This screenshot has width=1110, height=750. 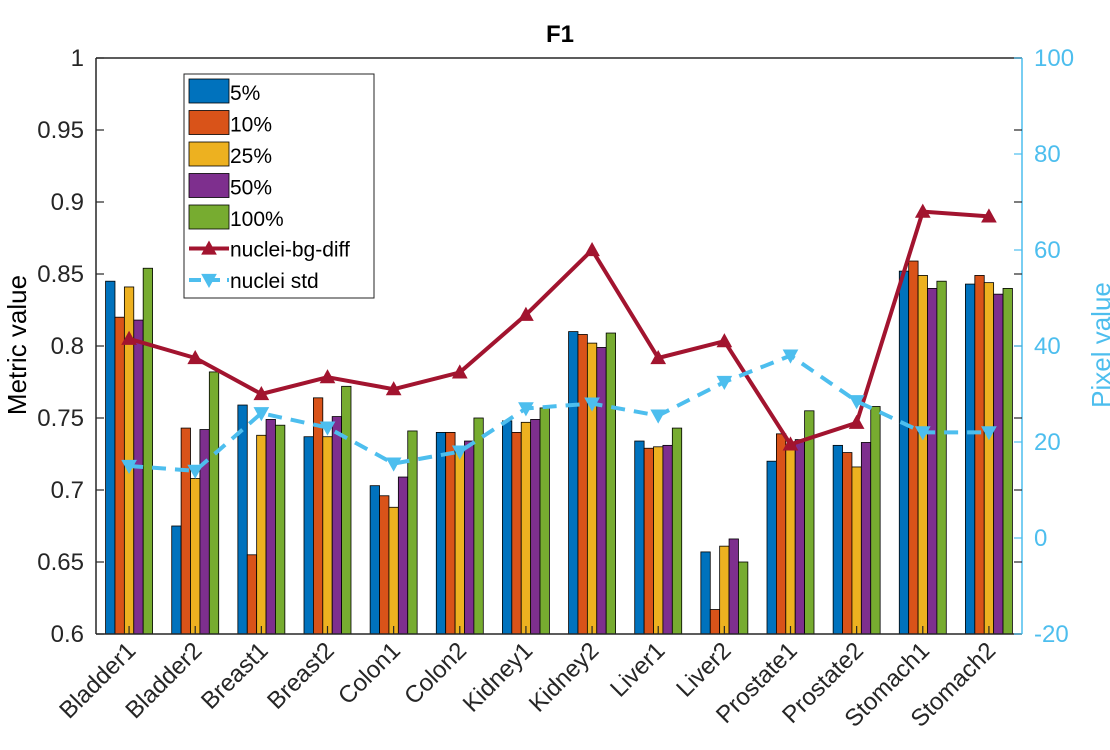 What do you see at coordinates (209, 122) in the screenshot?
I see `legend-swatch-10%` at bounding box center [209, 122].